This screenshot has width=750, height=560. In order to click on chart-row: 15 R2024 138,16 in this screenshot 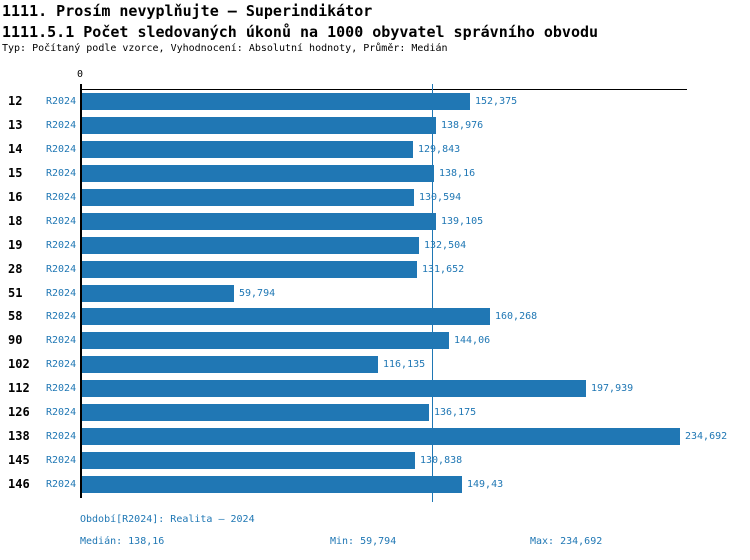, I will do `click(375, 174)`.